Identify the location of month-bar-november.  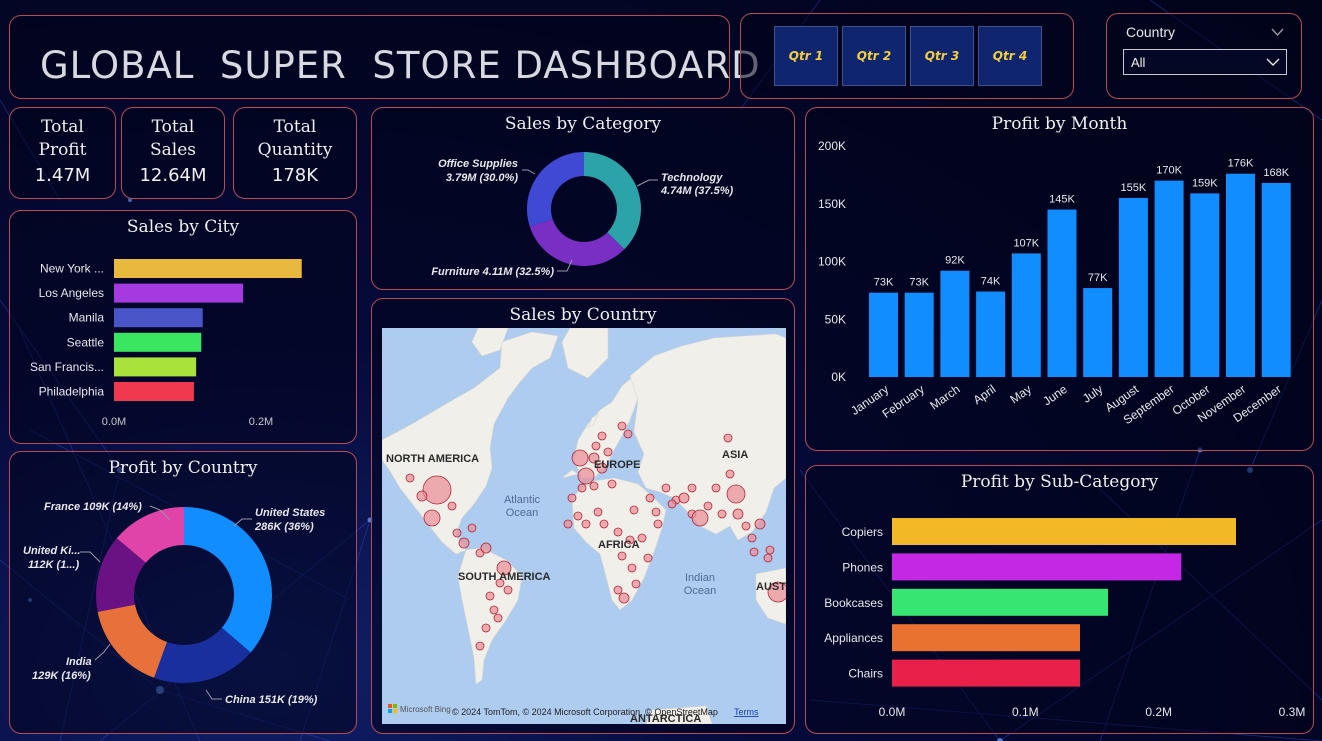
(1240, 275).